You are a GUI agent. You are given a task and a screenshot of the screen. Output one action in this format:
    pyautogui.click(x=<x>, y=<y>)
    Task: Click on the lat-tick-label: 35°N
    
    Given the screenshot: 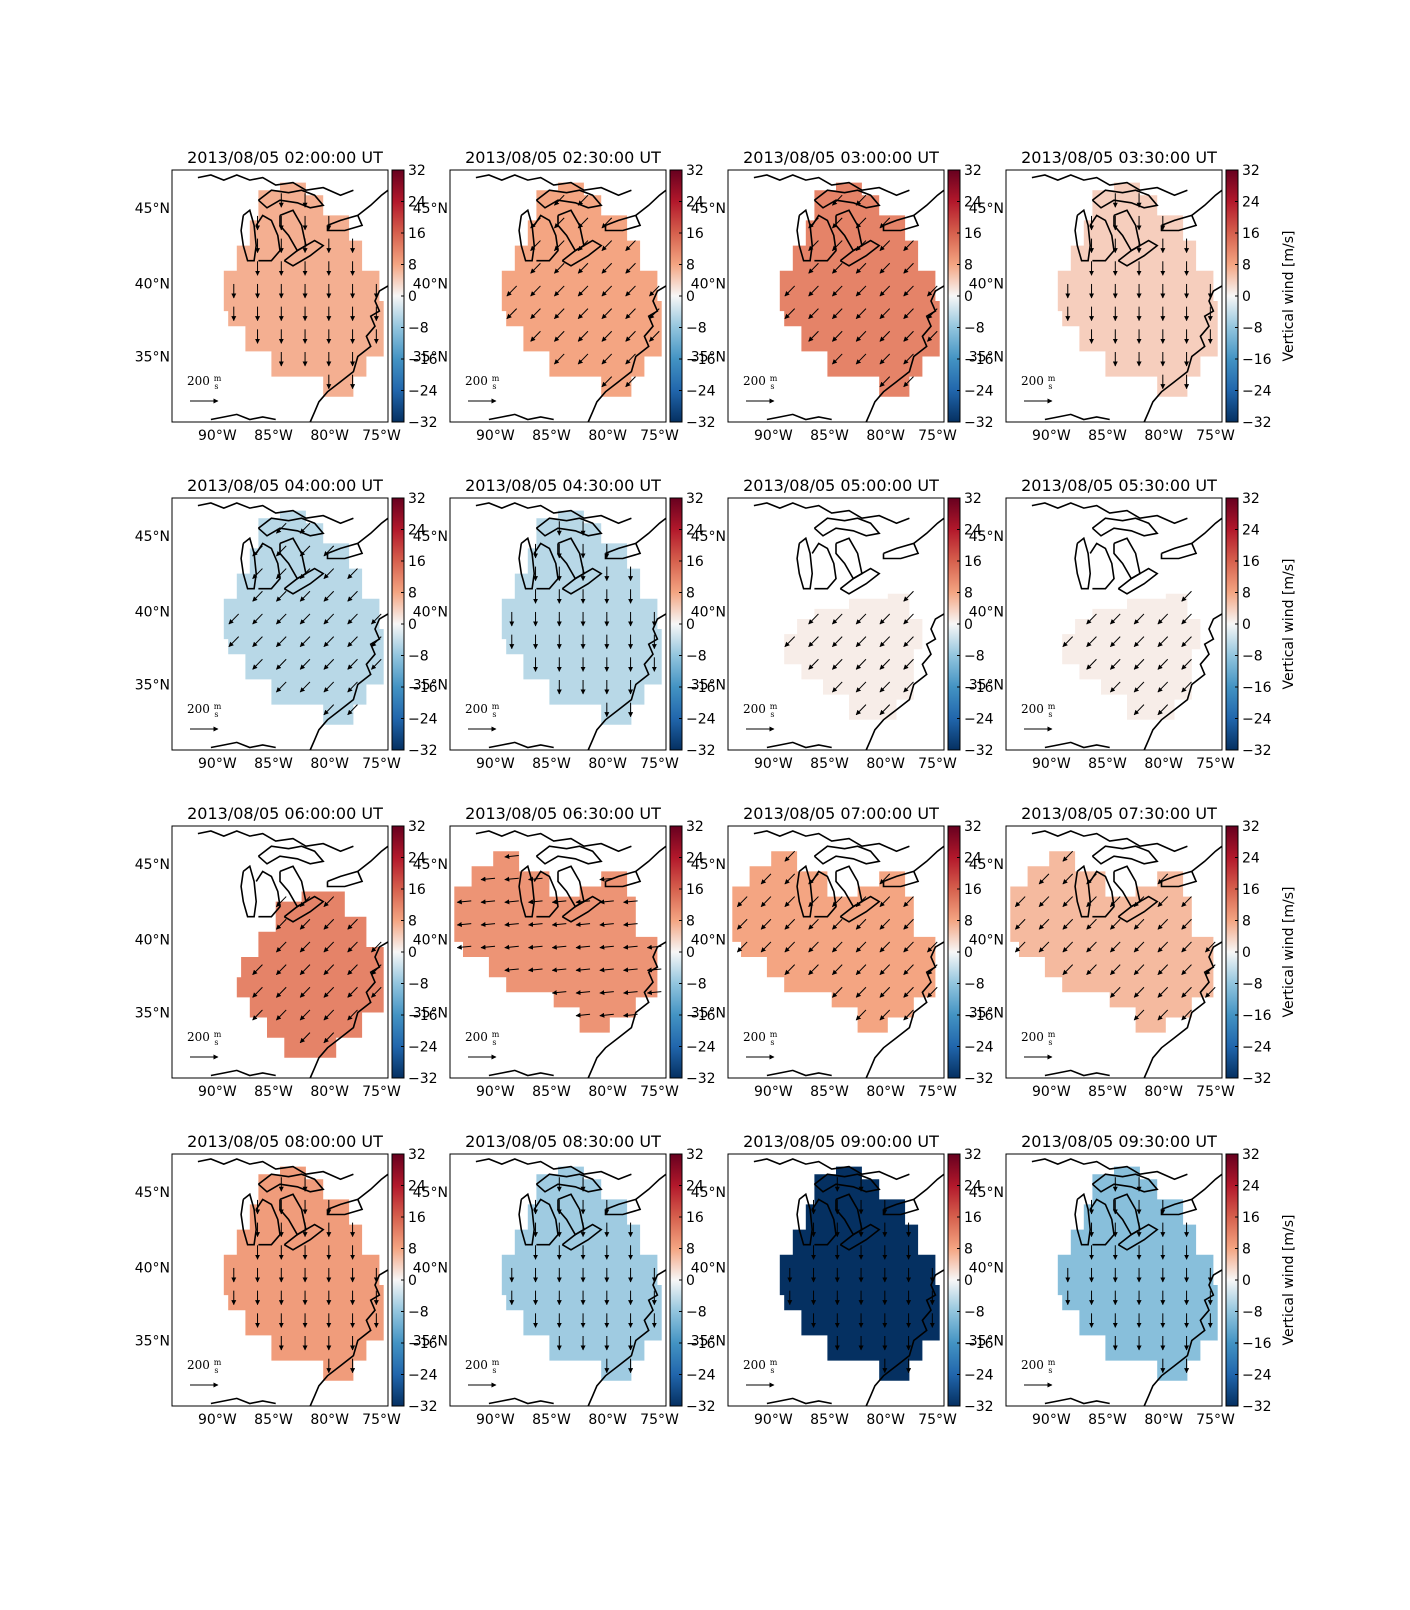 What is the action you would take?
    pyautogui.click(x=152, y=1341)
    